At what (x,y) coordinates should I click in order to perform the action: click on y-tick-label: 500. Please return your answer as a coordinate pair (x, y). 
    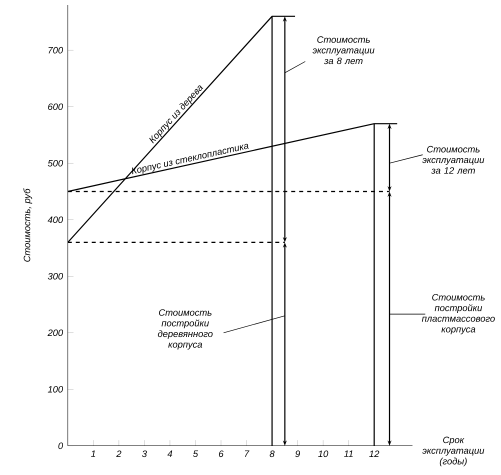
    Looking at the image, I should click on (56, 163).